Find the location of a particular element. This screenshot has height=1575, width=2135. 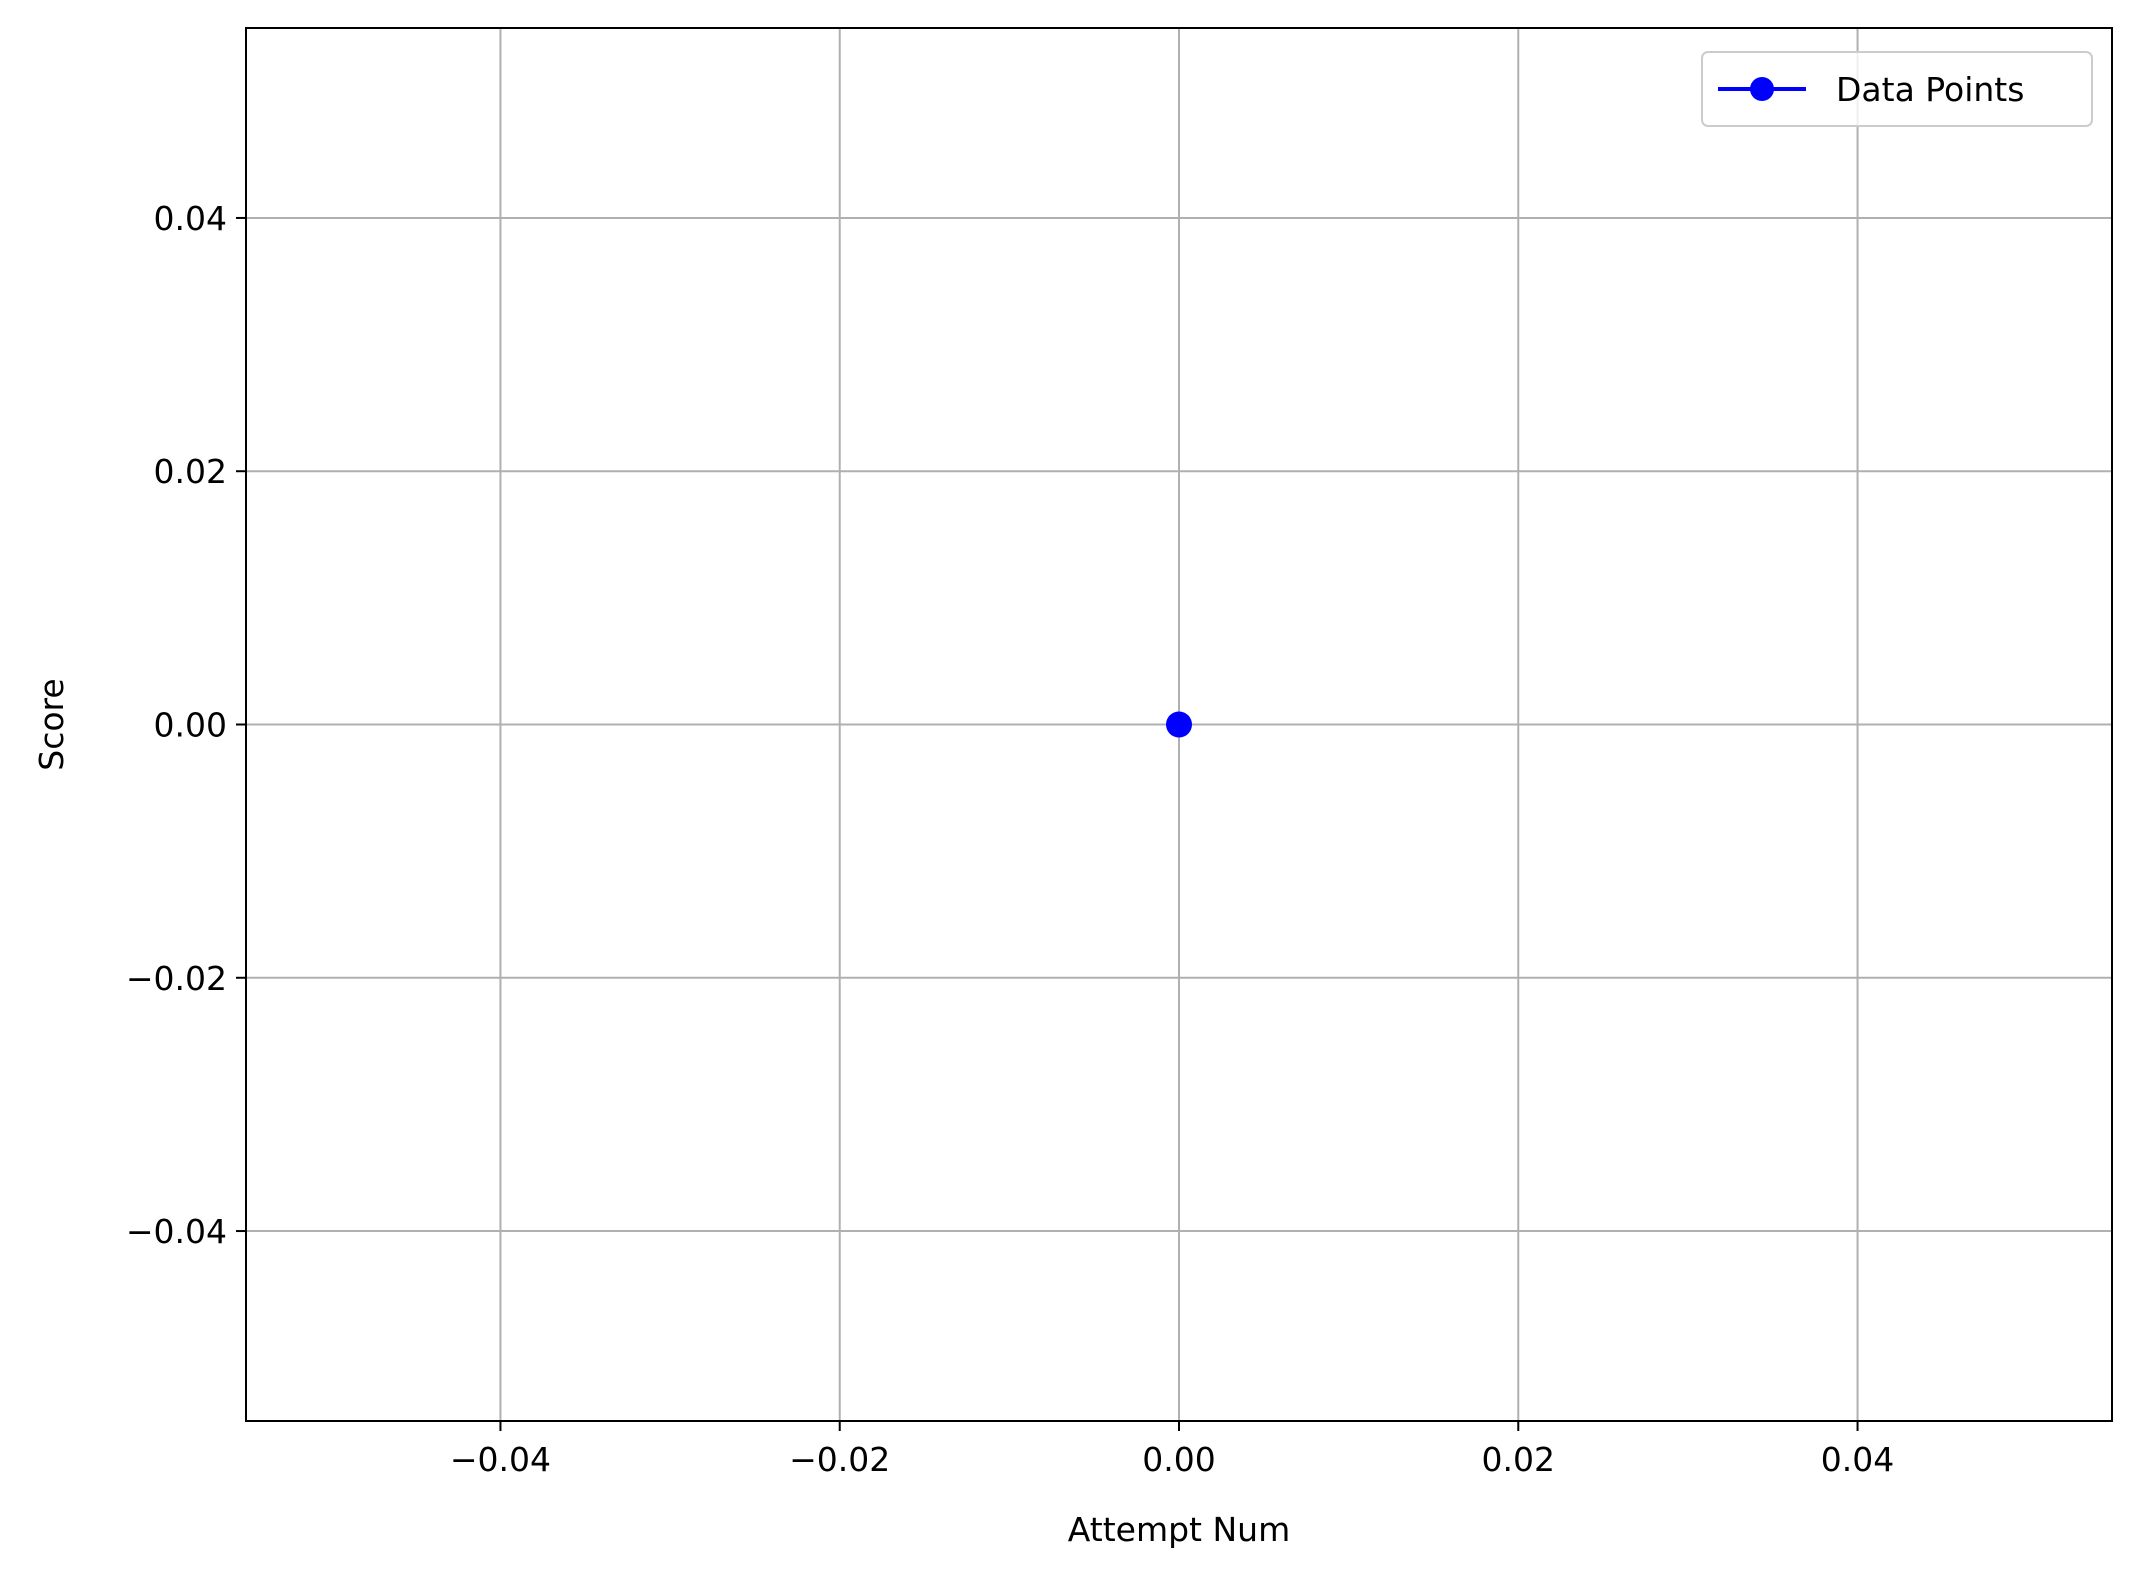

x-tick-label: 0.00 is located at coordinates (1178, 1459).